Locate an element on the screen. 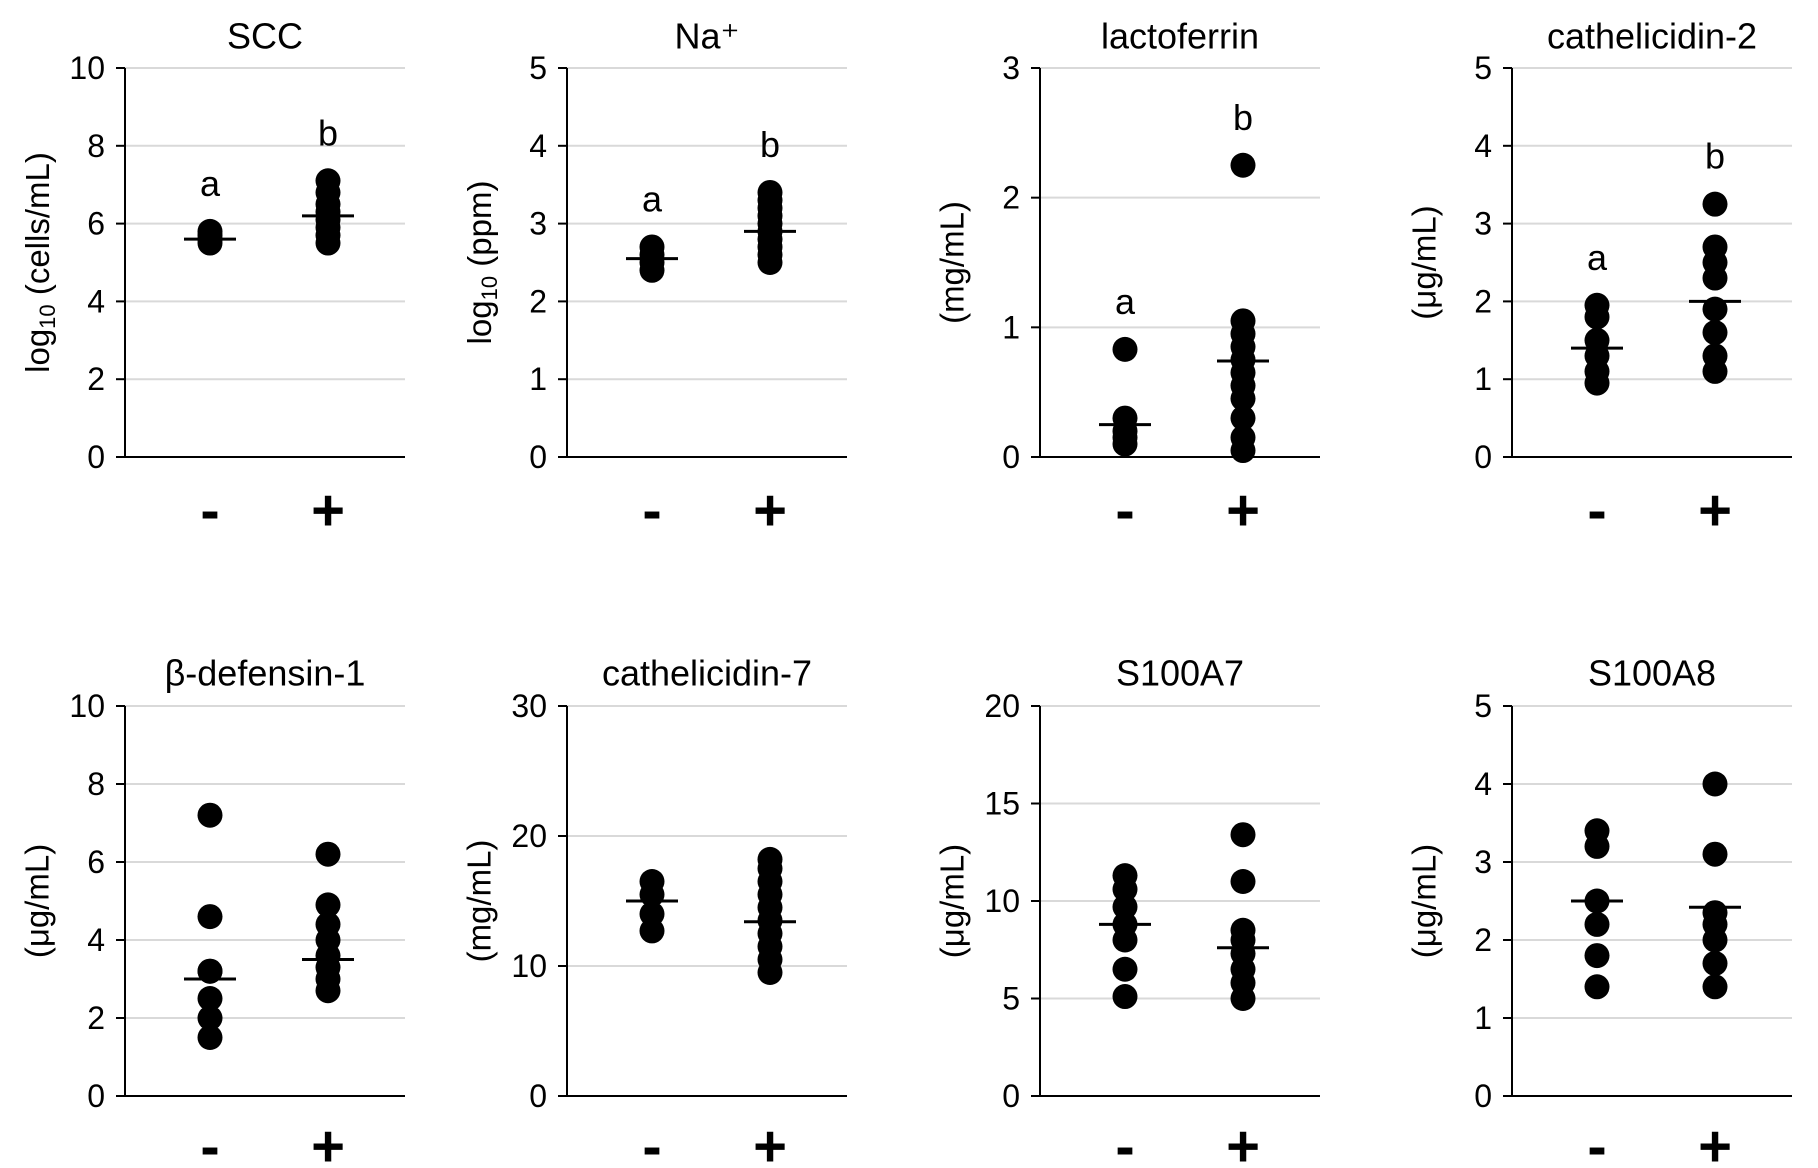 The width and height of the screenshot is (1818, 1168). y-label-unit: (cells/mL) is located at coordinates (37, 228).